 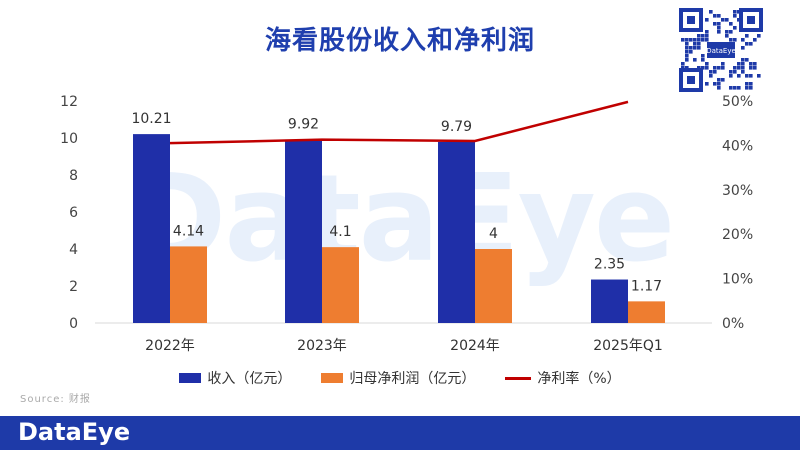 I want to click on profit-bar-label: 1.17, so click(x=646, y=286).